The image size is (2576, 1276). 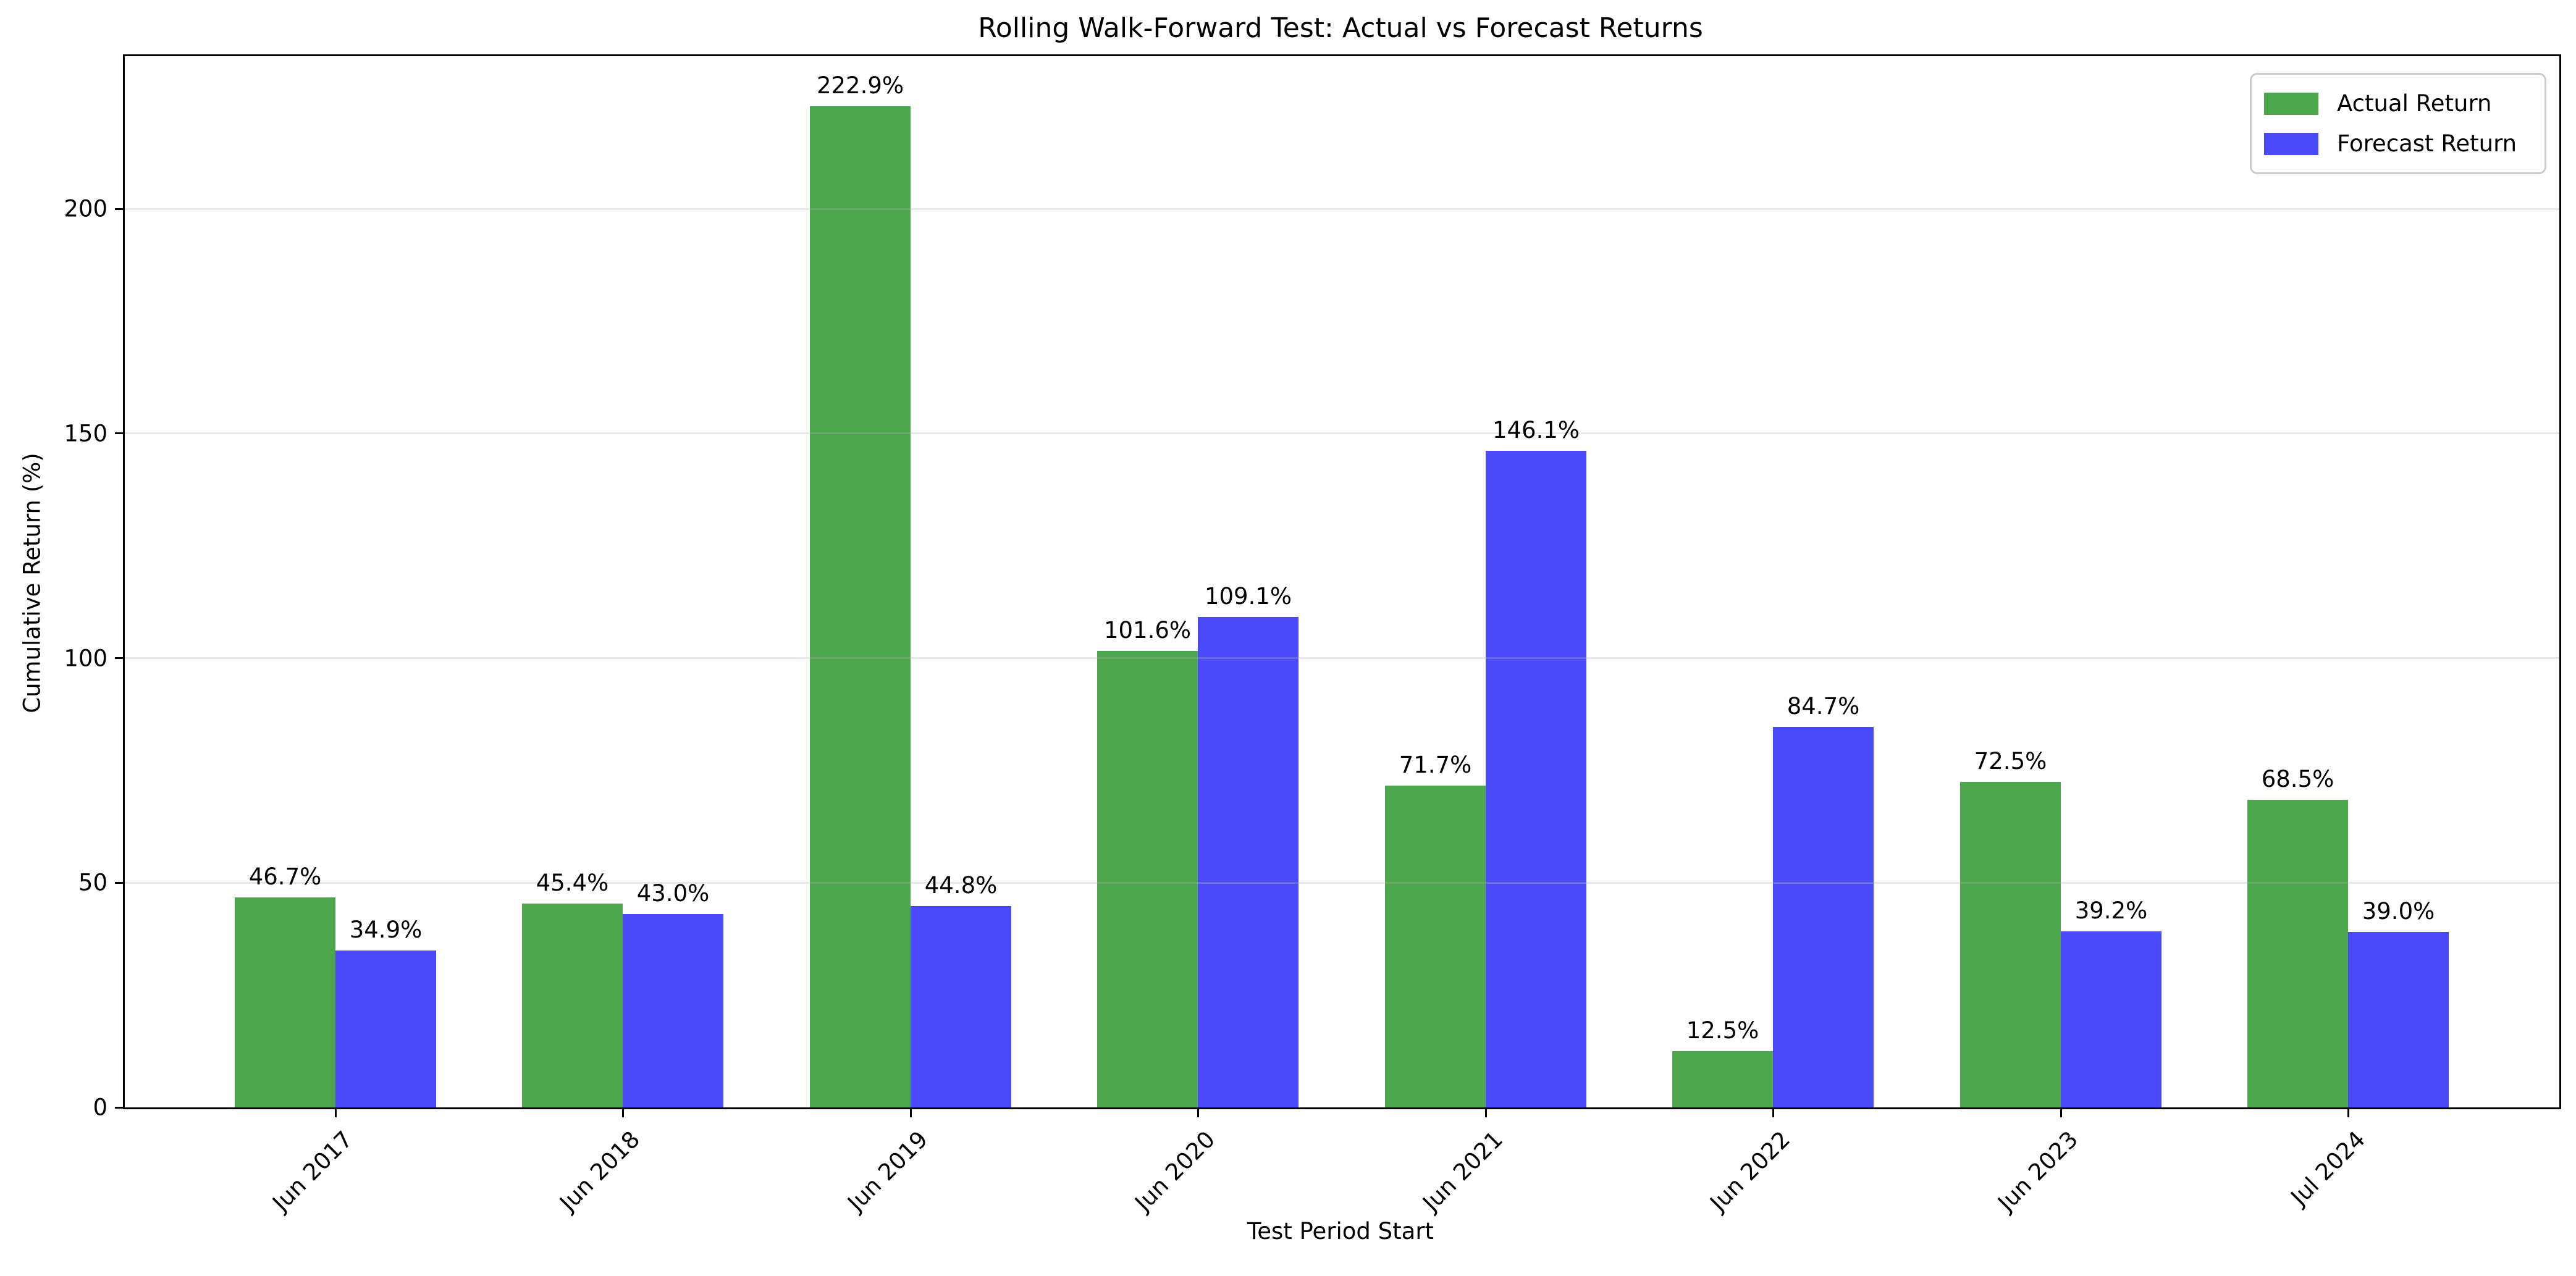 What do you see at coordinates (85, 433) in the screenshot?
I see `y-tick-label: 150` at bounding box center [85, 433].